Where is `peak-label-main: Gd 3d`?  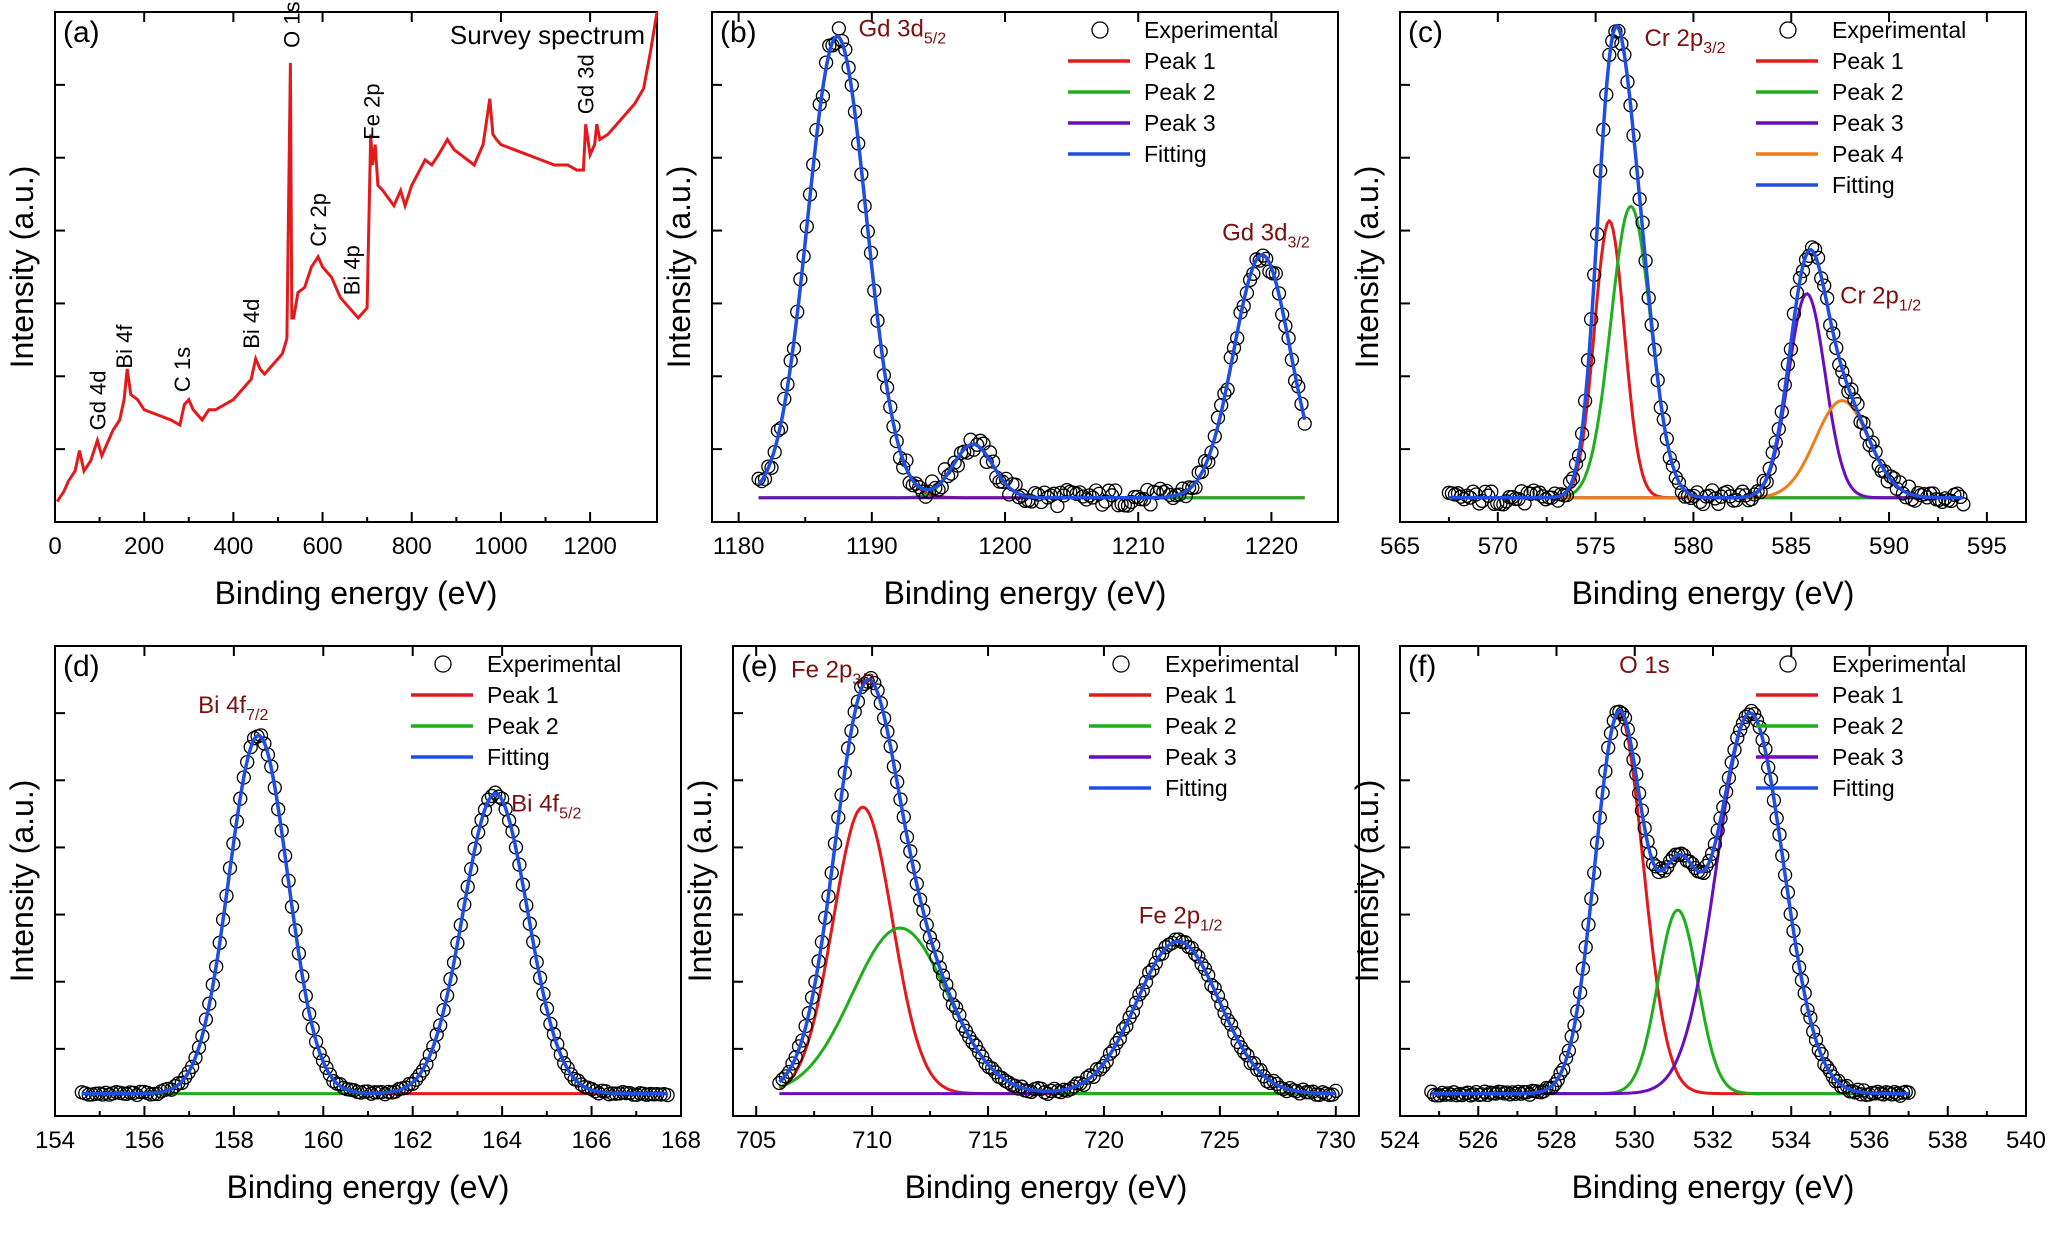
peak-label-main: Gd 3d is located at coordinates (891, 28).